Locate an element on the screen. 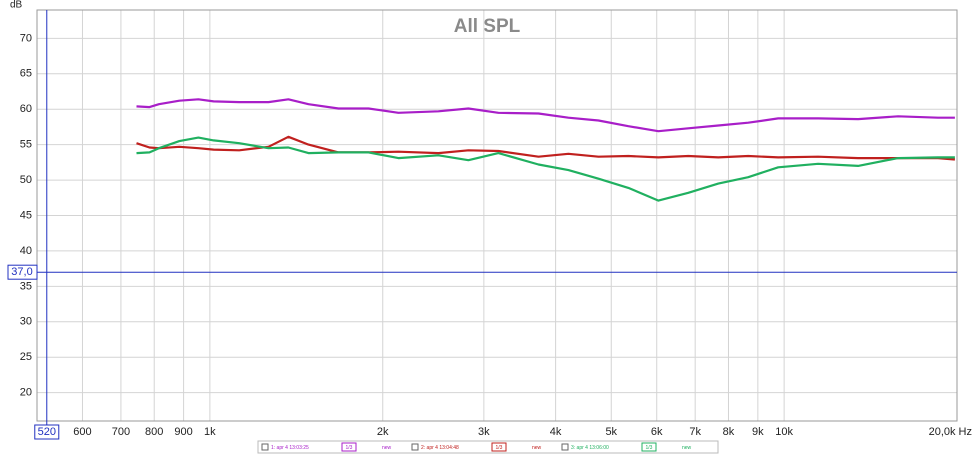 The height and width of the screenshot is (454, 975). y-tick-label: 30 is located at coordinates (26, 322).